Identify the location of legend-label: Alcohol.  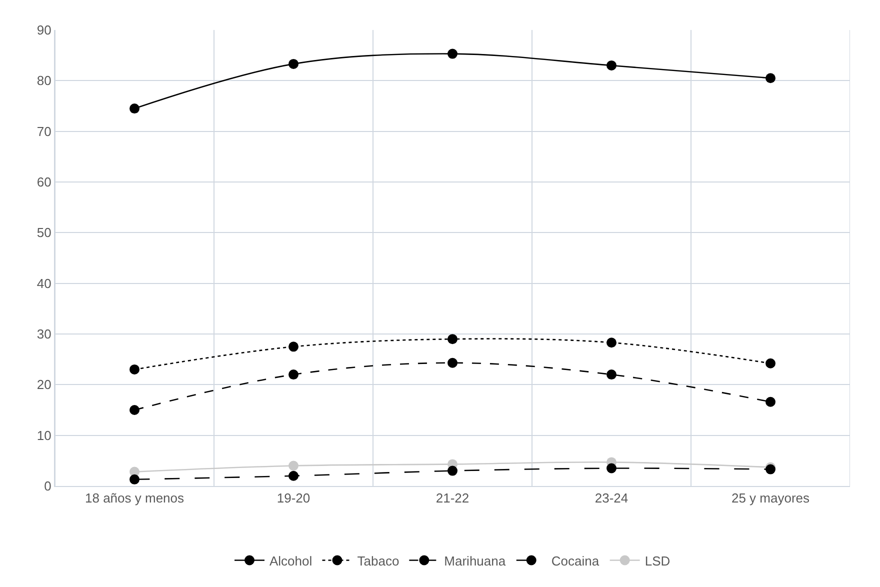
(291, 560).